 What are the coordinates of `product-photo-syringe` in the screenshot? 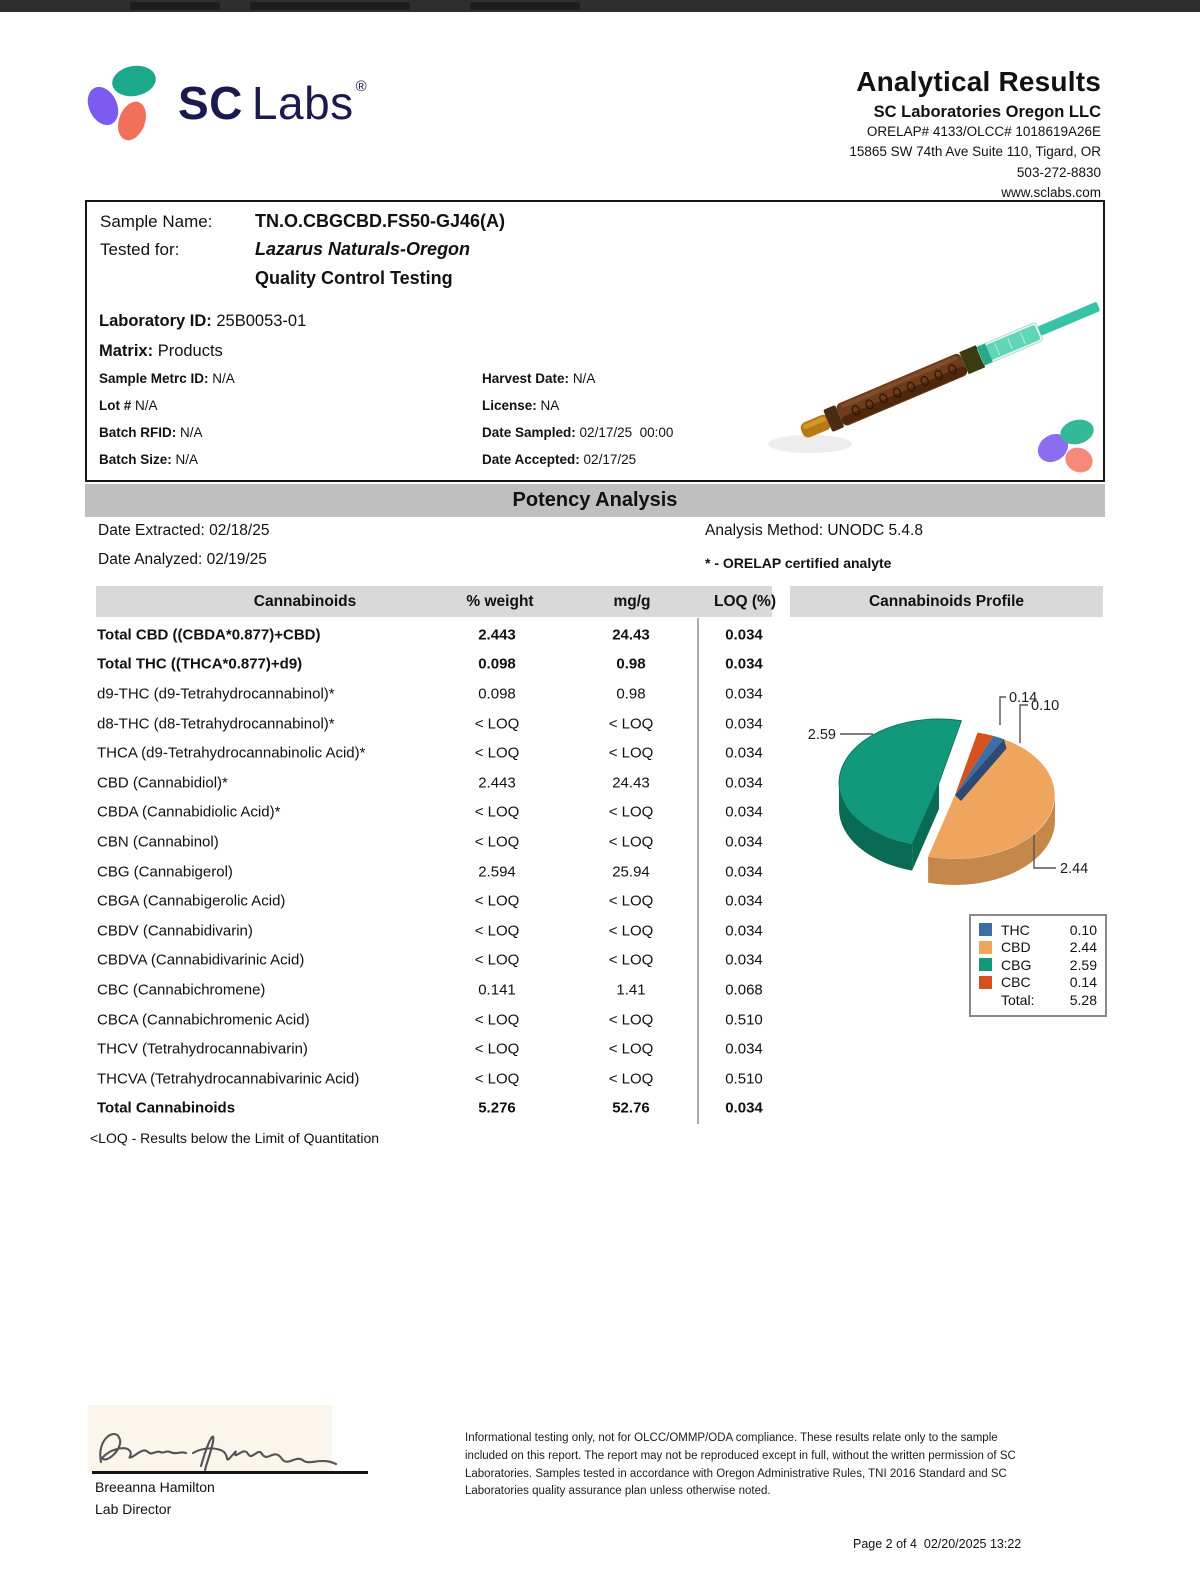 It's located at (934, 387).